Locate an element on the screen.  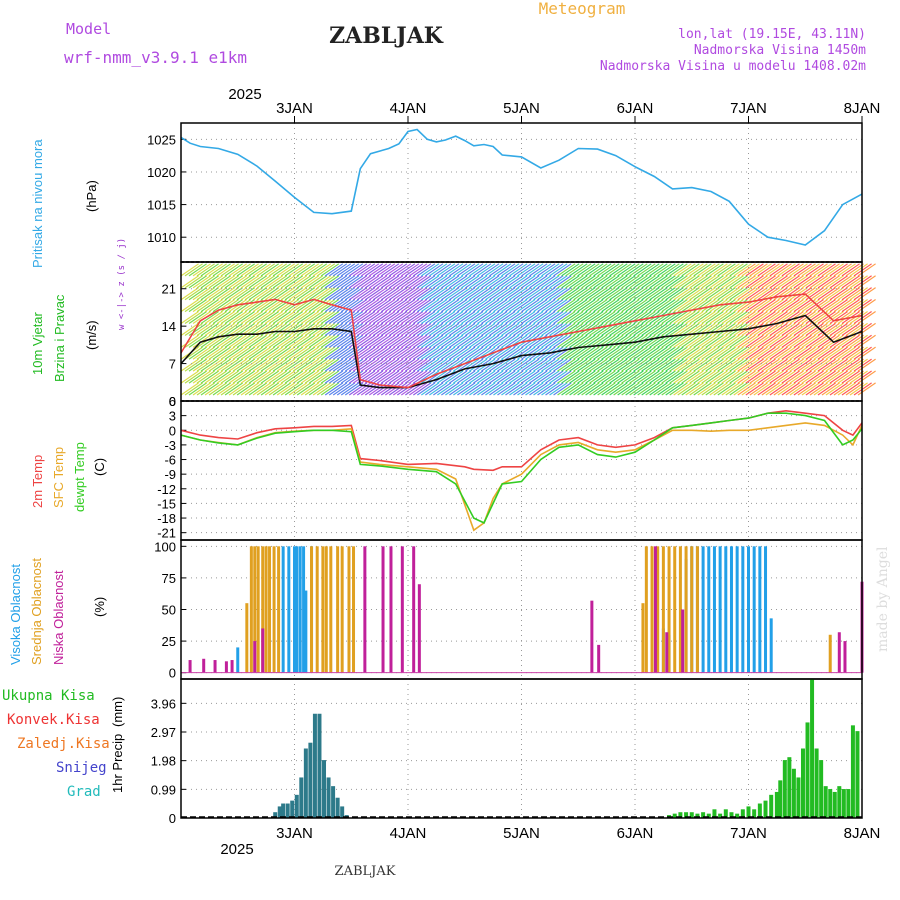
y-tick-label: 6 is located at coordinates (172, 401).